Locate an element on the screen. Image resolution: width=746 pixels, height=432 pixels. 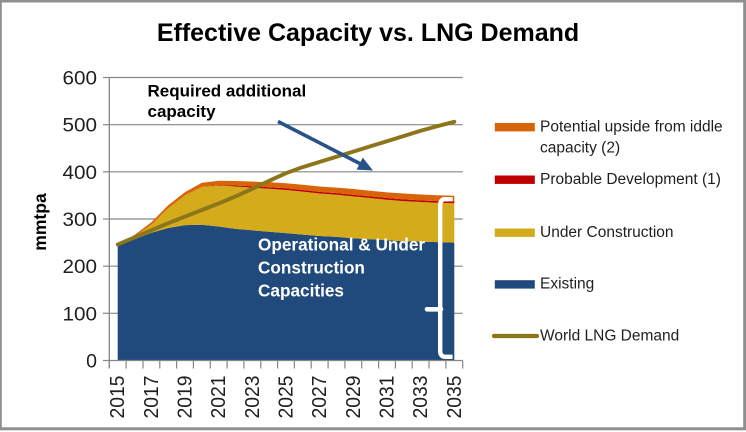
svg-text: 600 is located at coordinates (80, 79).